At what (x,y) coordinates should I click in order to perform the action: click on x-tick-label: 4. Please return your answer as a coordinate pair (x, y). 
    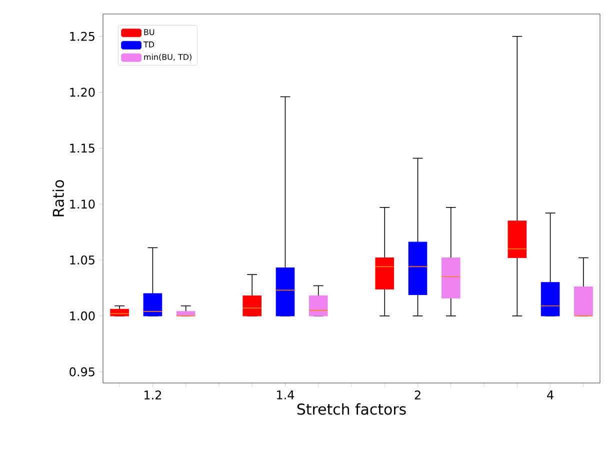
    Looking at the image, I should click on (550, 395).